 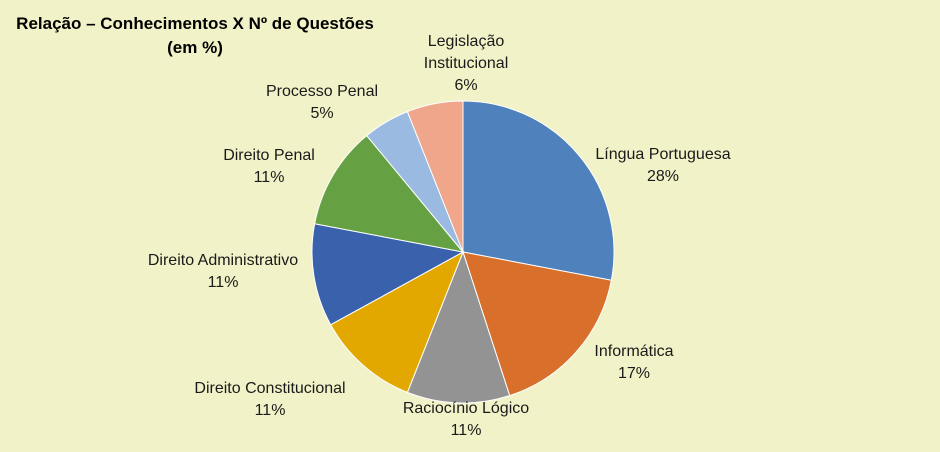 I want to click on slice-category-label: Institucional, so click(x=466, y=63).